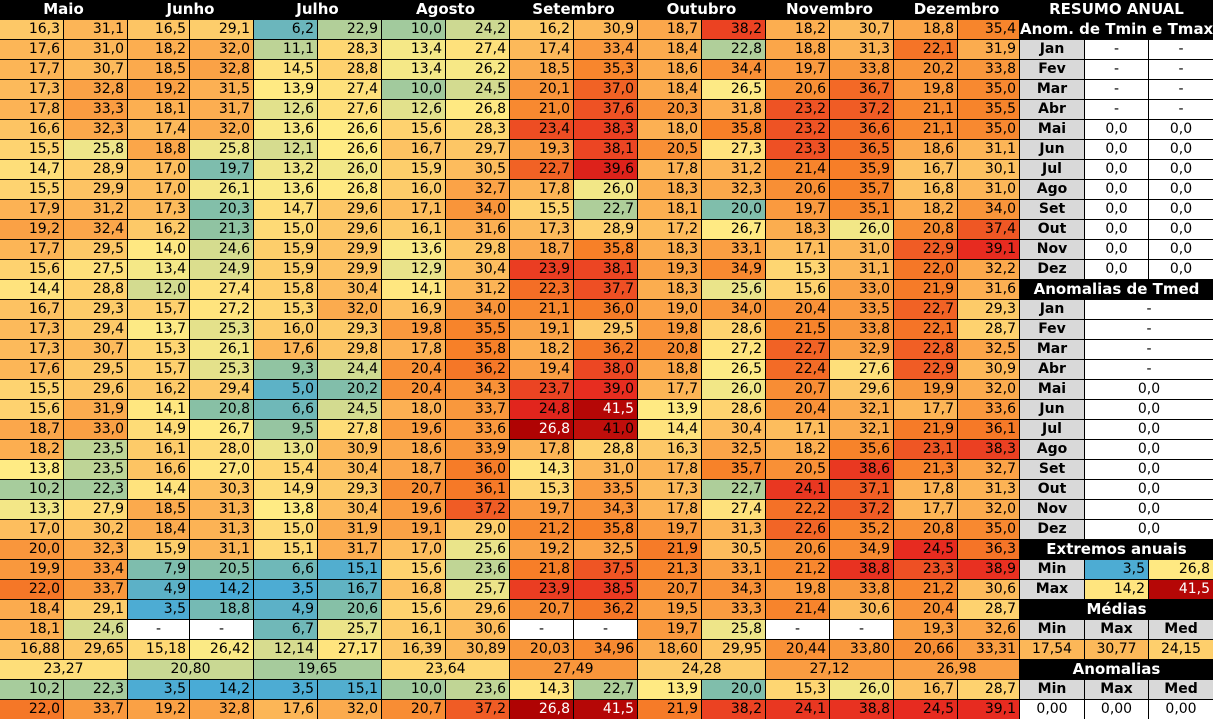 This screenshot has height=719, width=1213. What do you see at coordinates (1052, 569) in the screenshot?
I see `extremos-label: Min` at bounding box center [1052, 569].